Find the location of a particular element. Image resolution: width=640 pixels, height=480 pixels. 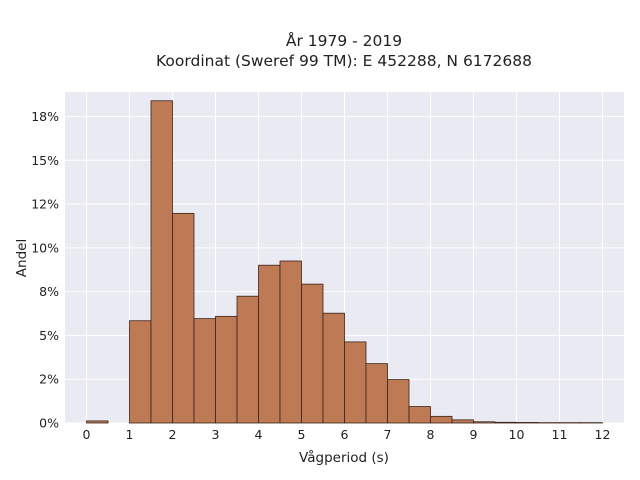

x-axis-ticks: 0 1 2 3 4 5 6 7 8 9 10 11 12 is located at coordinates (347, 434).